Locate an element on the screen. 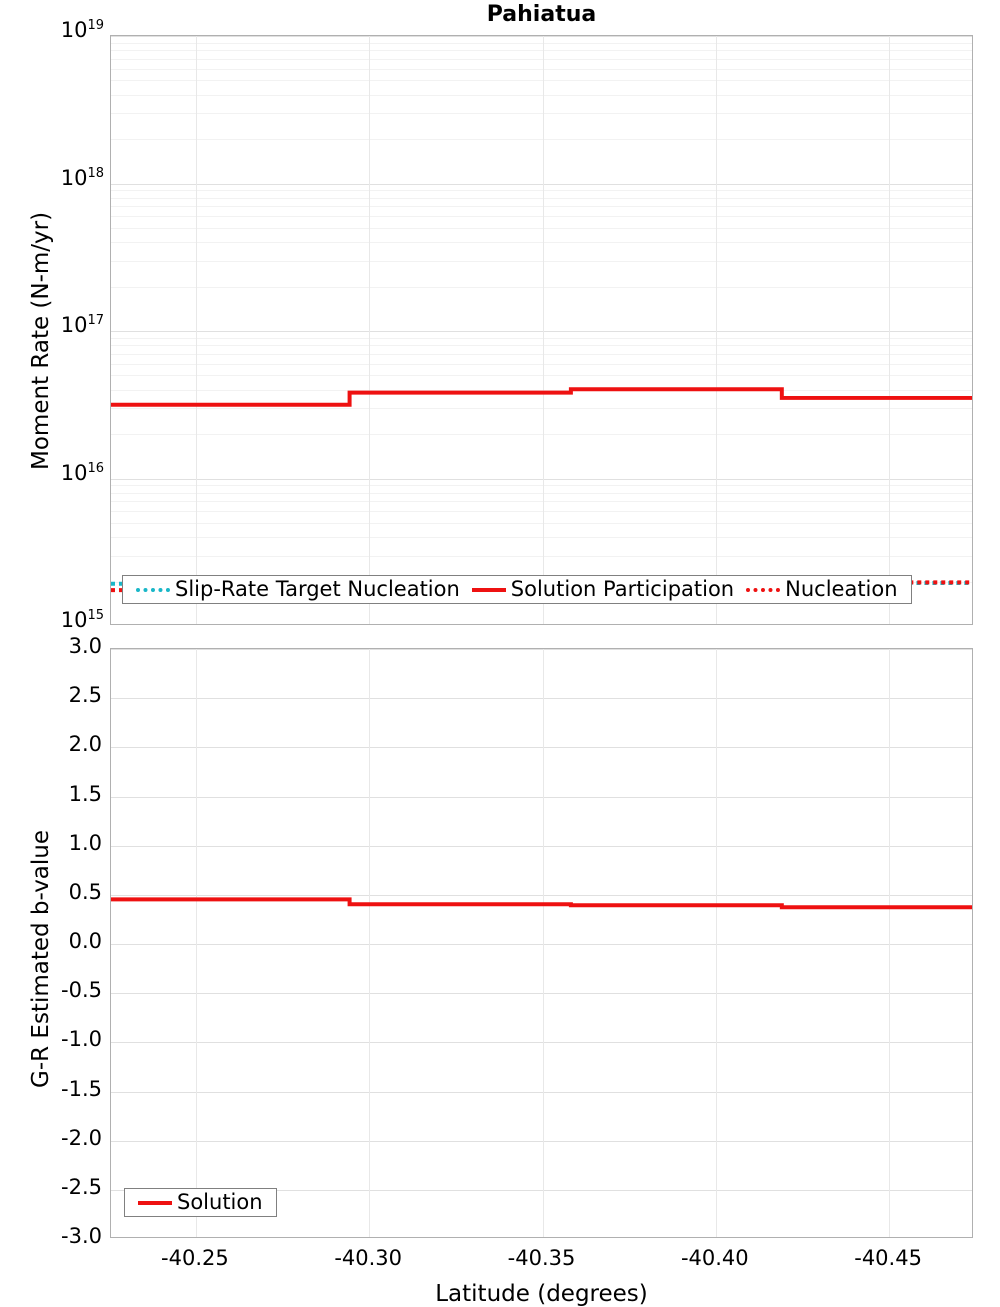 This screenshot has height=1307, width=1000. y-tick-label-bvalue: -2.0 is located at coordinates (81, 1137).